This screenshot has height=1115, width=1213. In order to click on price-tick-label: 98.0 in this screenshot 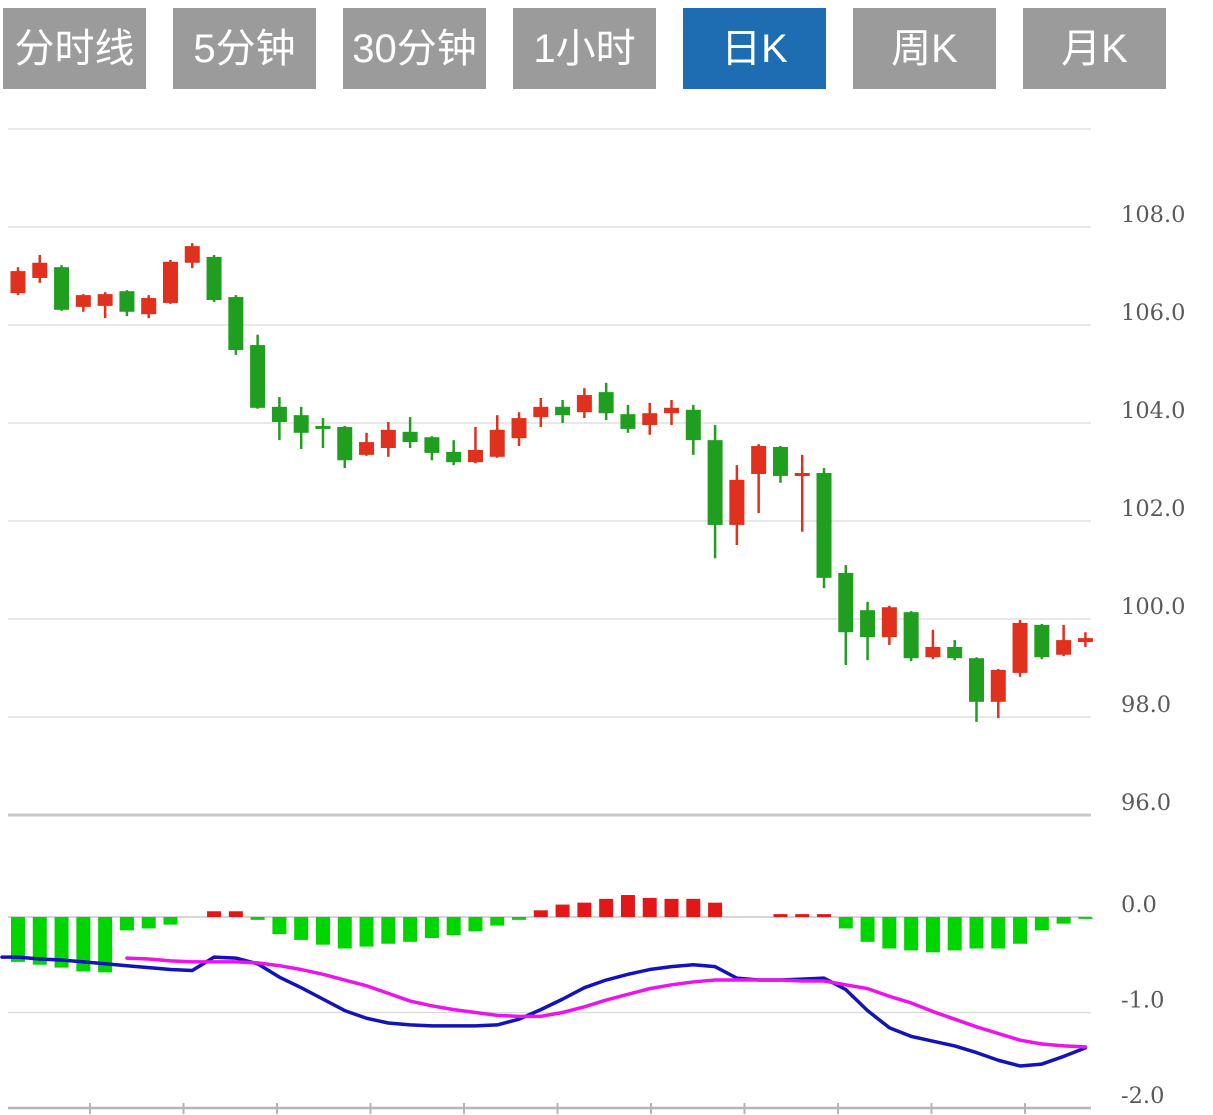, I will do `click(1146, 705)`.